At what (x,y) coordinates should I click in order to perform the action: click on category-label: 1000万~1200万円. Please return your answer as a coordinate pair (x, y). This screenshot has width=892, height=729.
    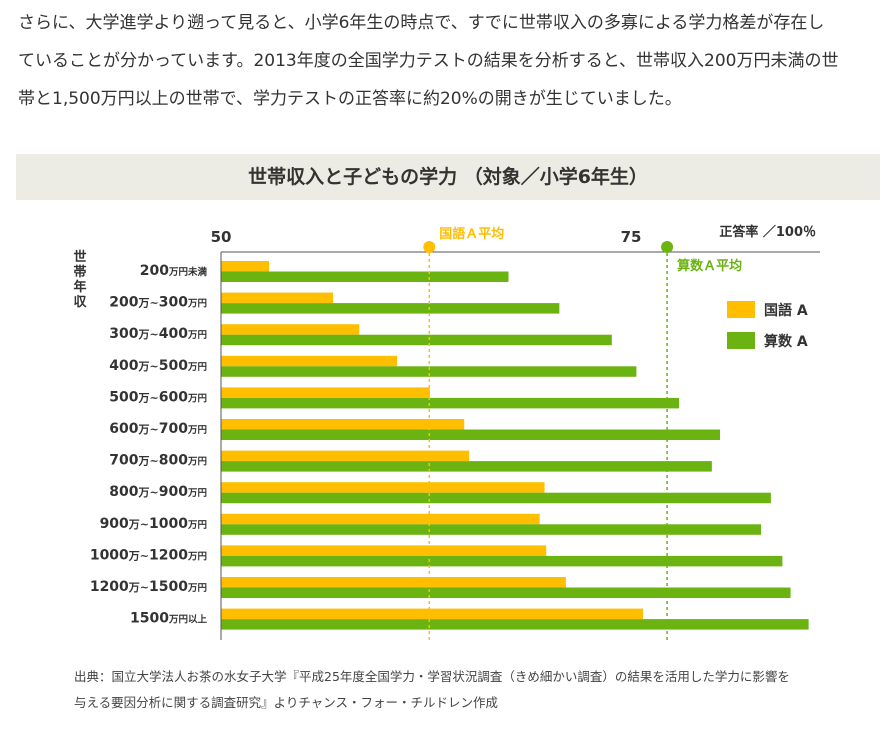
    Looking at the image, I should click on (148, 555).